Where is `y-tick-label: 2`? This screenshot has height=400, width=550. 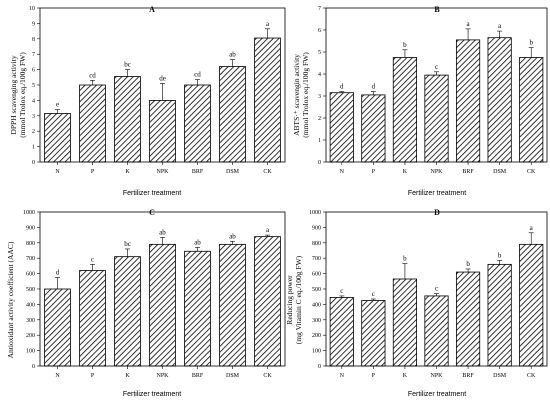 y-tick-label: 2 is located at coordinates (33, 132).